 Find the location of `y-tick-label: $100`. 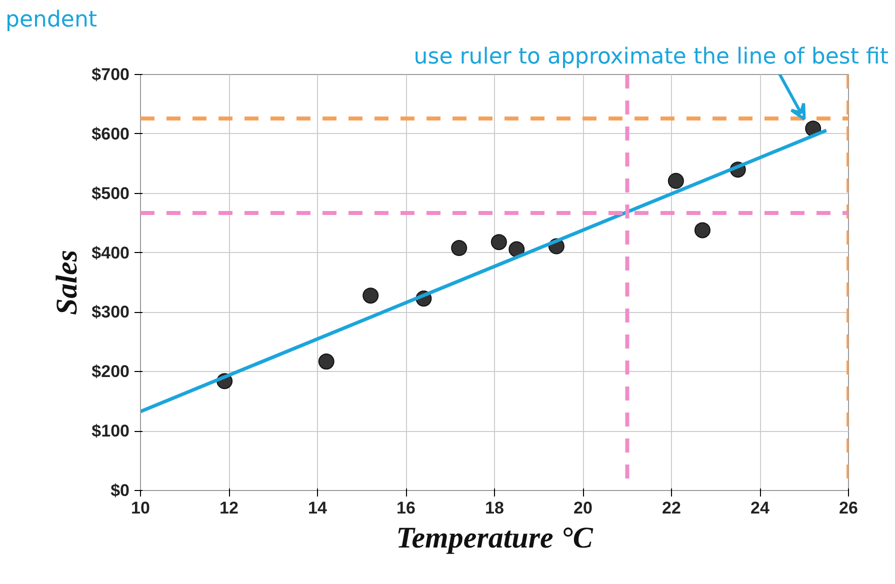

y-tick-label: $100 is located at coordinates (111, 431).